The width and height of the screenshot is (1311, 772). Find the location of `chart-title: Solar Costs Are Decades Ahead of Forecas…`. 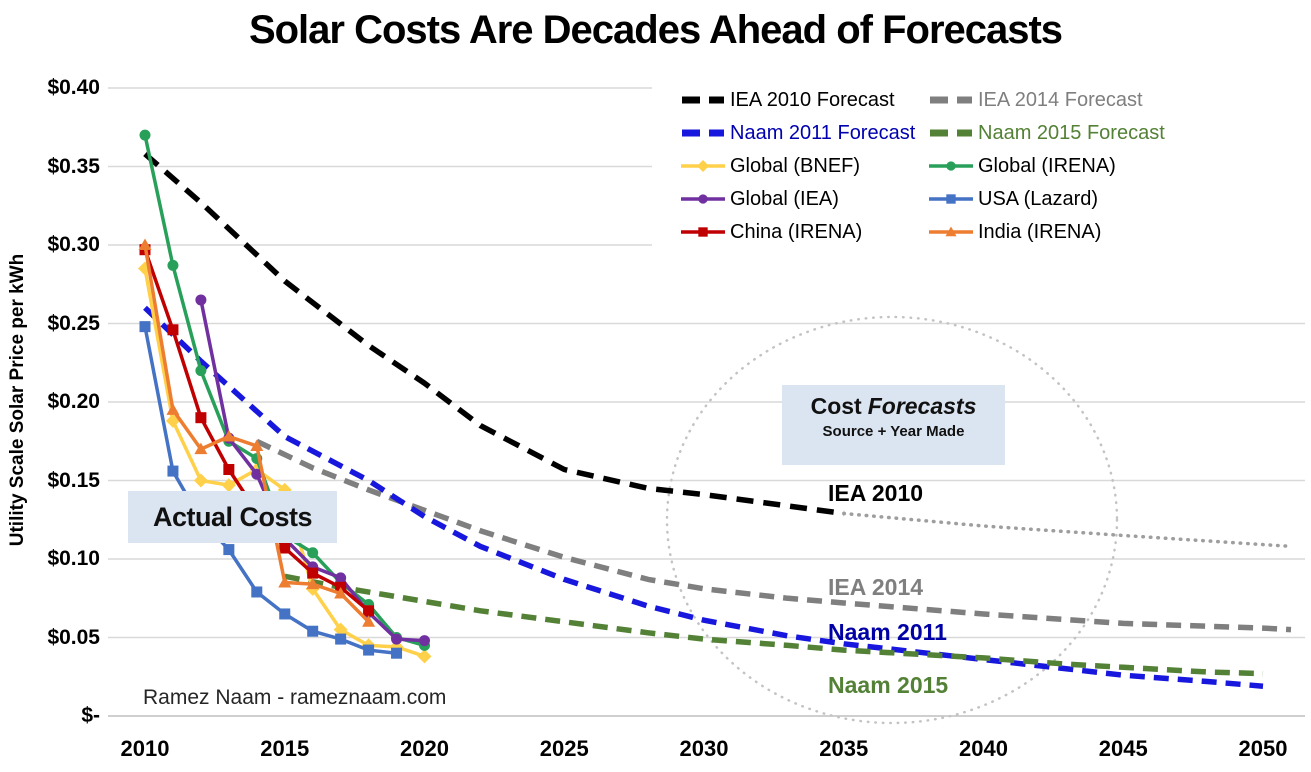

chart-title: Solar Costs Are Decades Ahead of Forecas… is located at coordinates (655, 30).